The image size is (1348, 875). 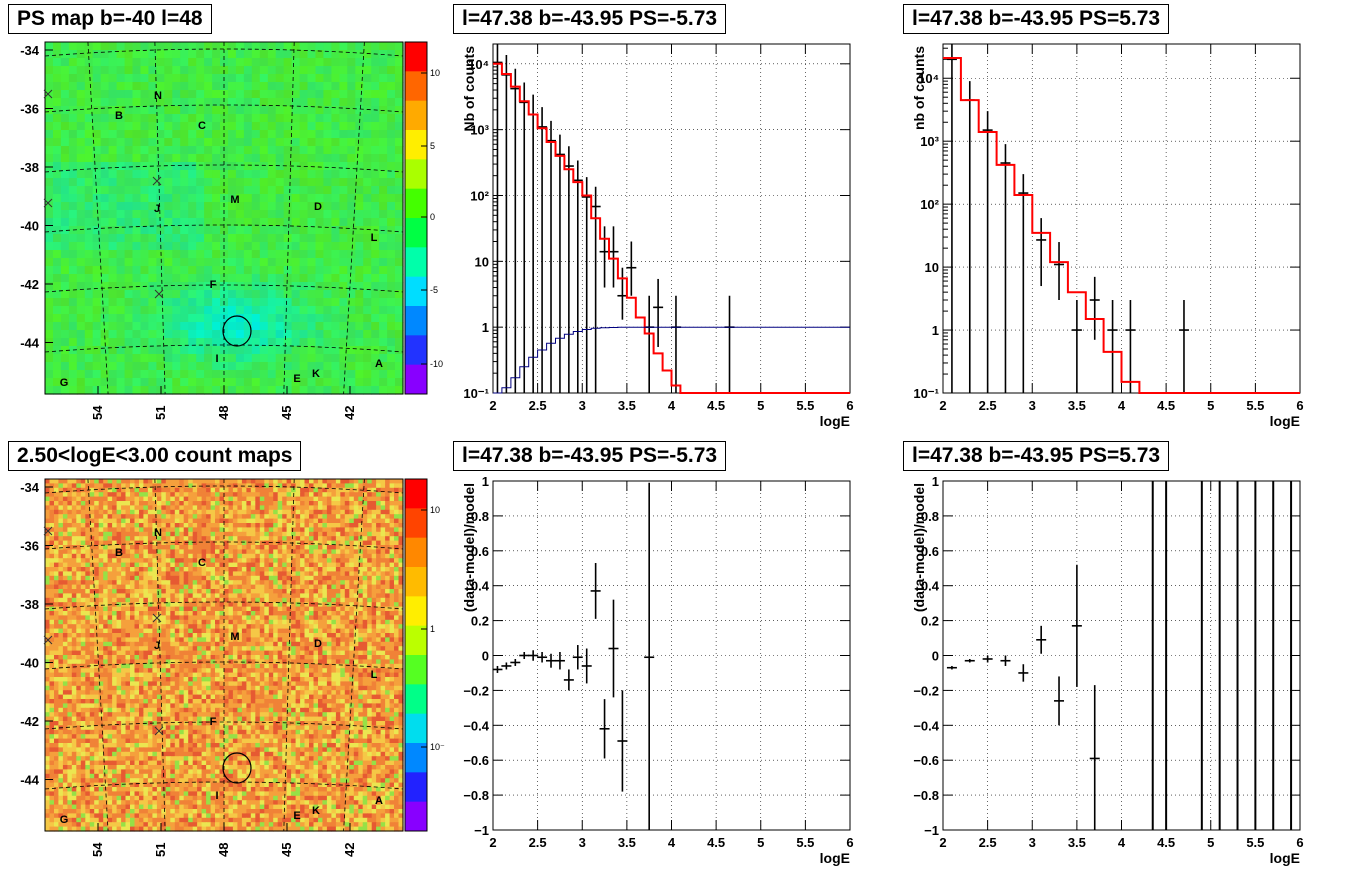 What do you see at coordinates (416, 115) in the screenshot?
I see `colorbar-band` at bounding box center [416, 115].